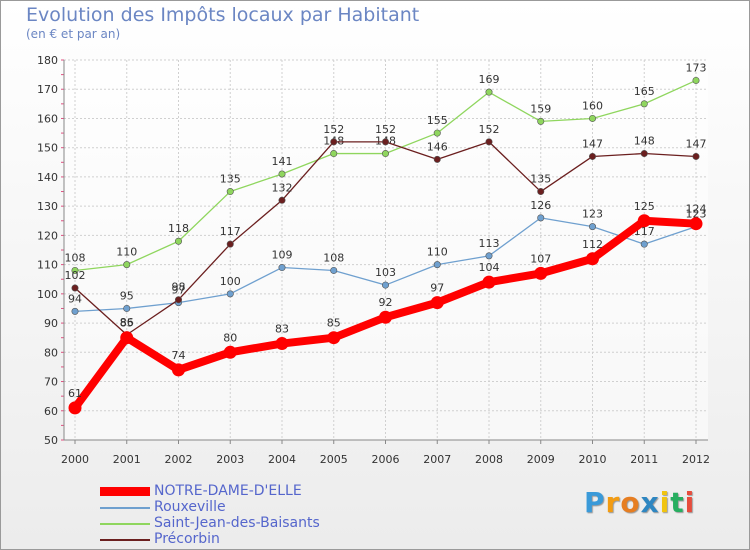  What do you see at coordinates (437, 120) in the screenshot?
I see `data-label: 155` at bounding box center [437, 120].